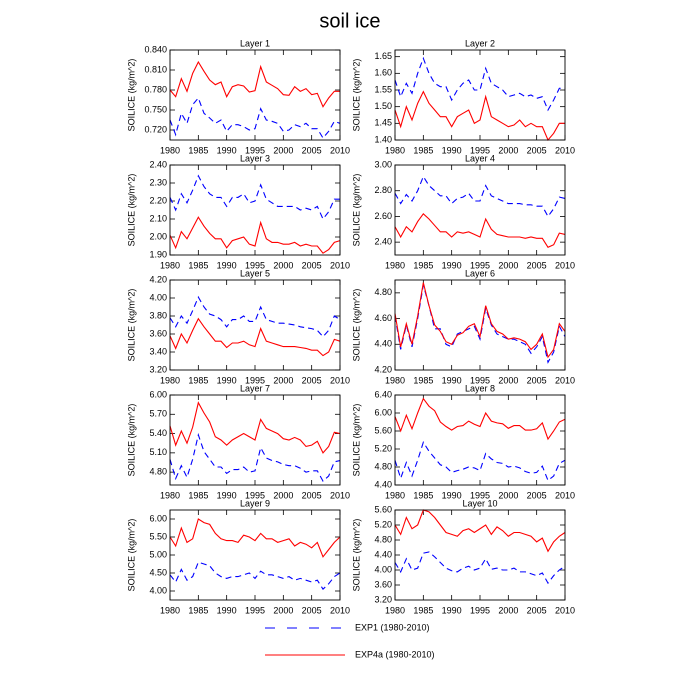 The image size is (700, 700). What do you see at coordinates (255, 158) in the screenshot?
I see `panel-title: Layer 3` at bounding box center [255, 158].